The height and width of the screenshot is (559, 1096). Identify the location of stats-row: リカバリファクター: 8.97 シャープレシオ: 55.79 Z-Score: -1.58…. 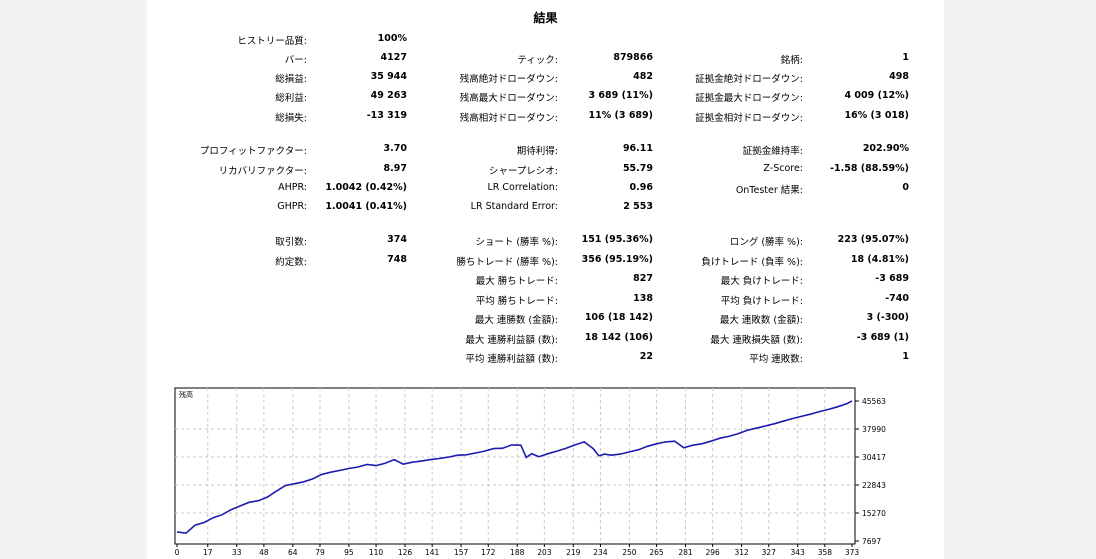
(545, 170).